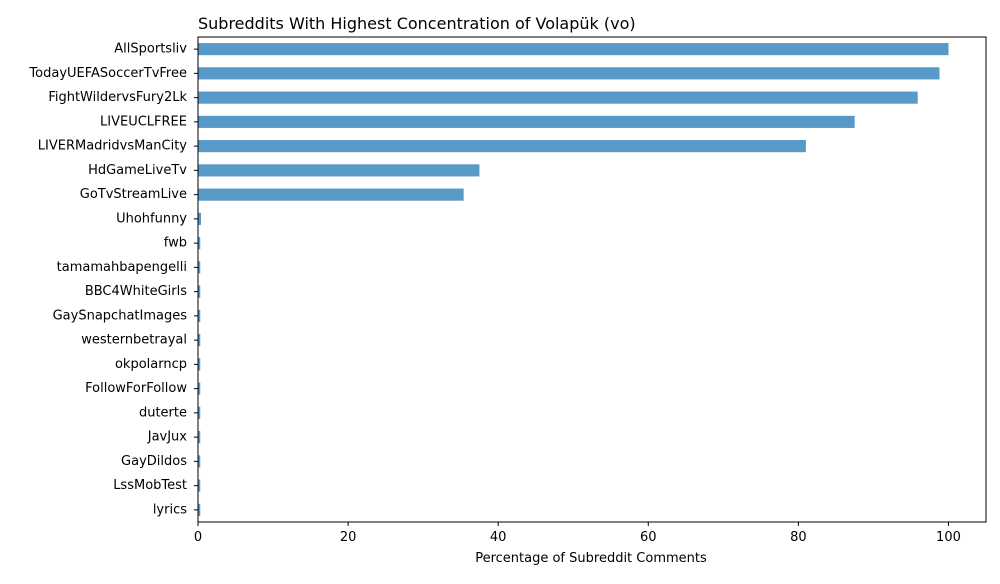 The width and height of the screenshot is (1000, 584). Describe the element at coordinates (498, 537) in the screenshot. I see `x-tick-label: 40` at that location.